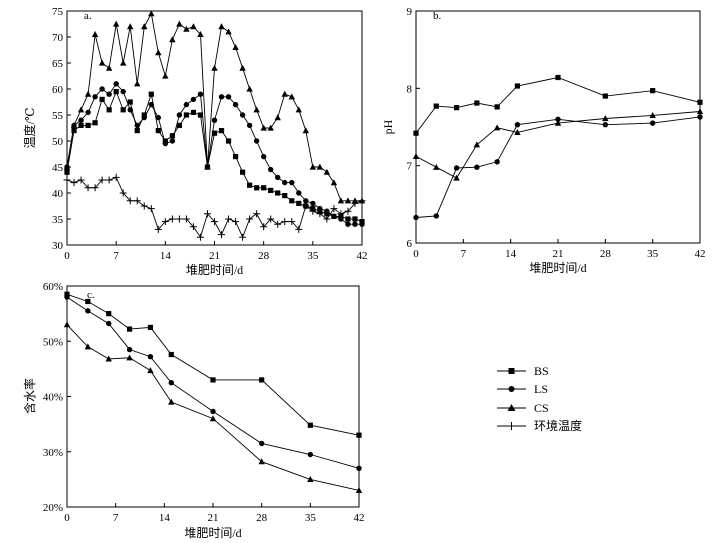  What do you see at coordinates (416, 254) in the screenshot?
I see `x-tick-label: 0` at bounding box center [416, 254].